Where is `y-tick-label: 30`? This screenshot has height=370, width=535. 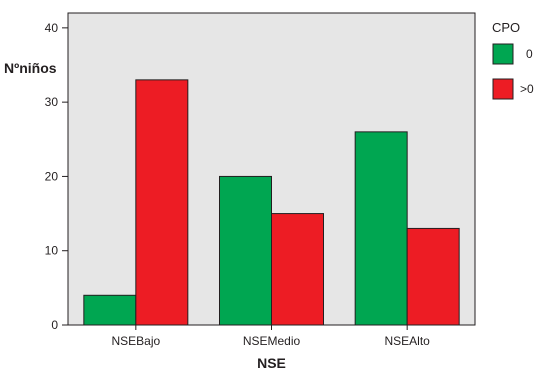 y-tick-label: 30 is located at coordinates (52, 102).